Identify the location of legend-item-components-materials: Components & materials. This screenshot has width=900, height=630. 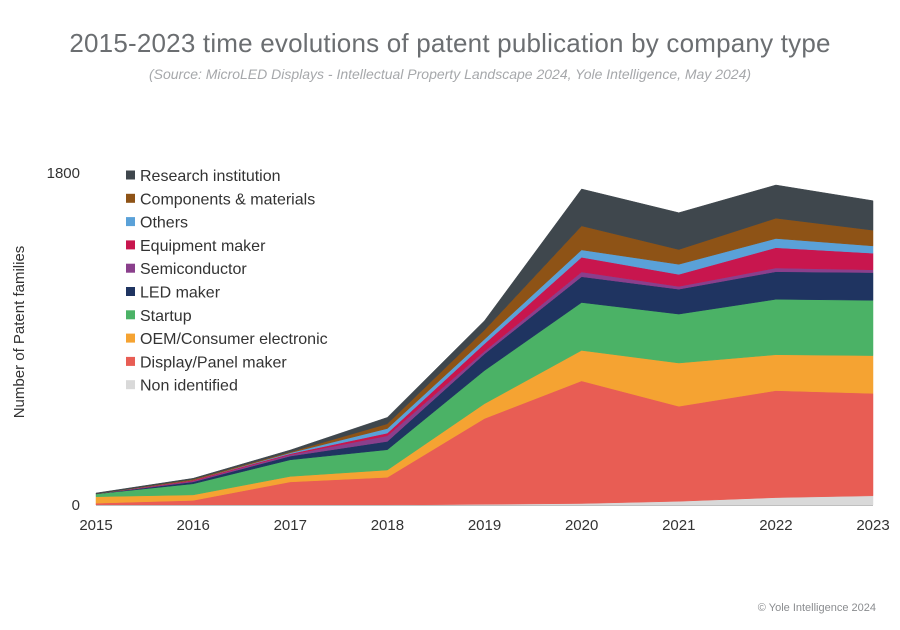
(220, 199).